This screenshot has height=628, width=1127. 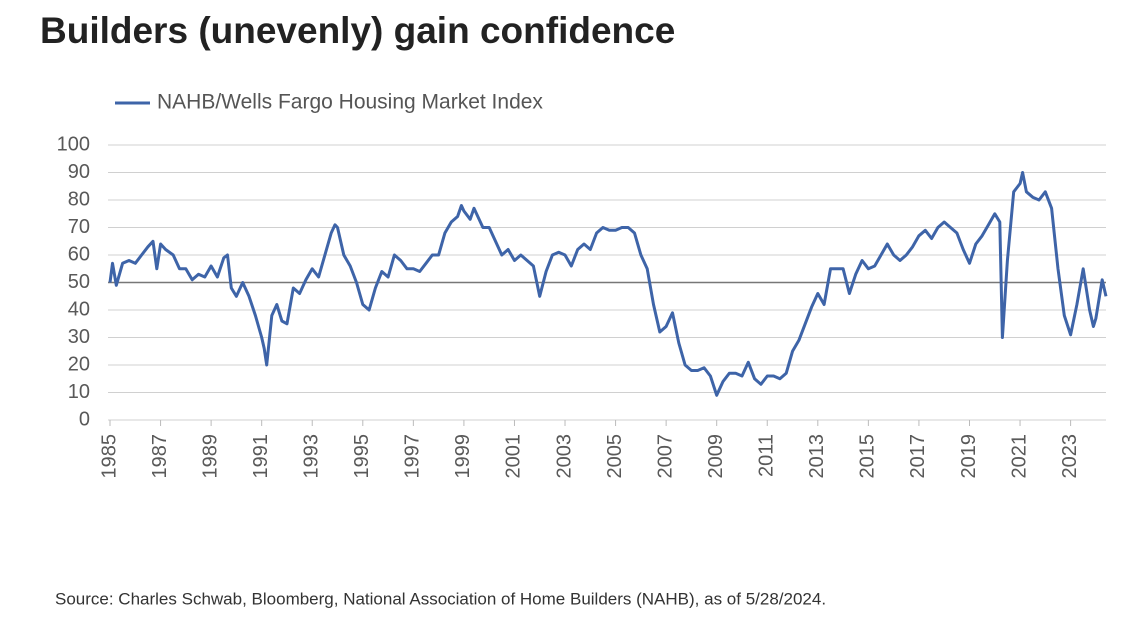 I want to click on x-tick-label: 2019, so click(x=969, y=456).